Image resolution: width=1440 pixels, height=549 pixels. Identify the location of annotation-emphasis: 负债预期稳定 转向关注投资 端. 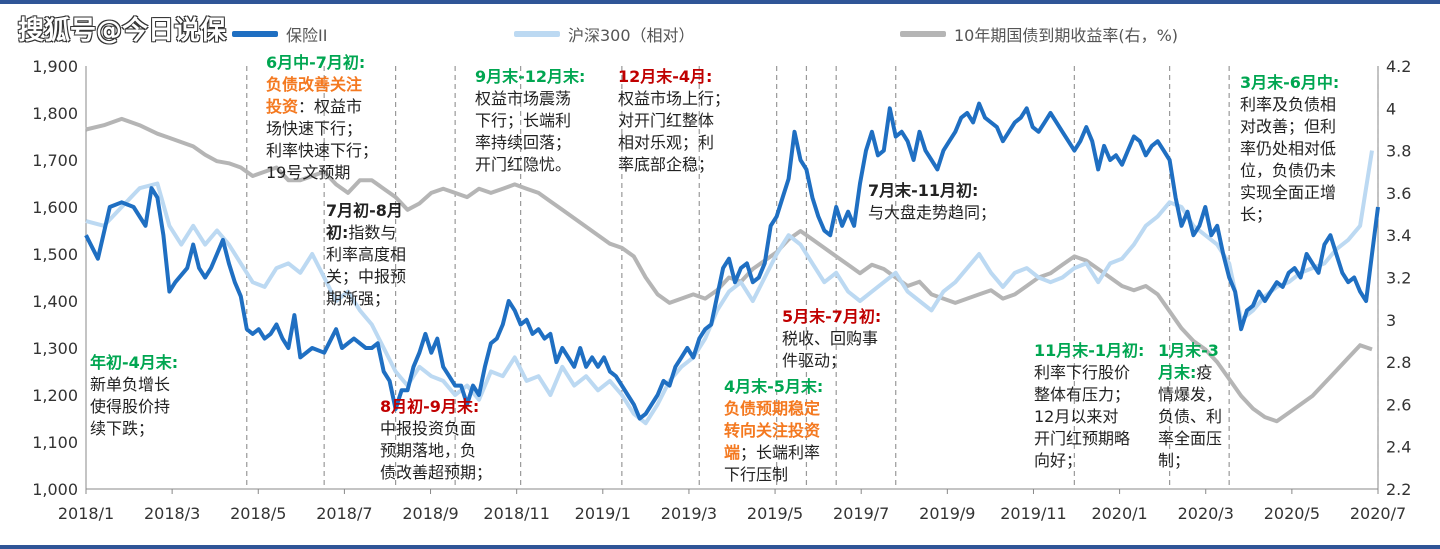
(772, 430).